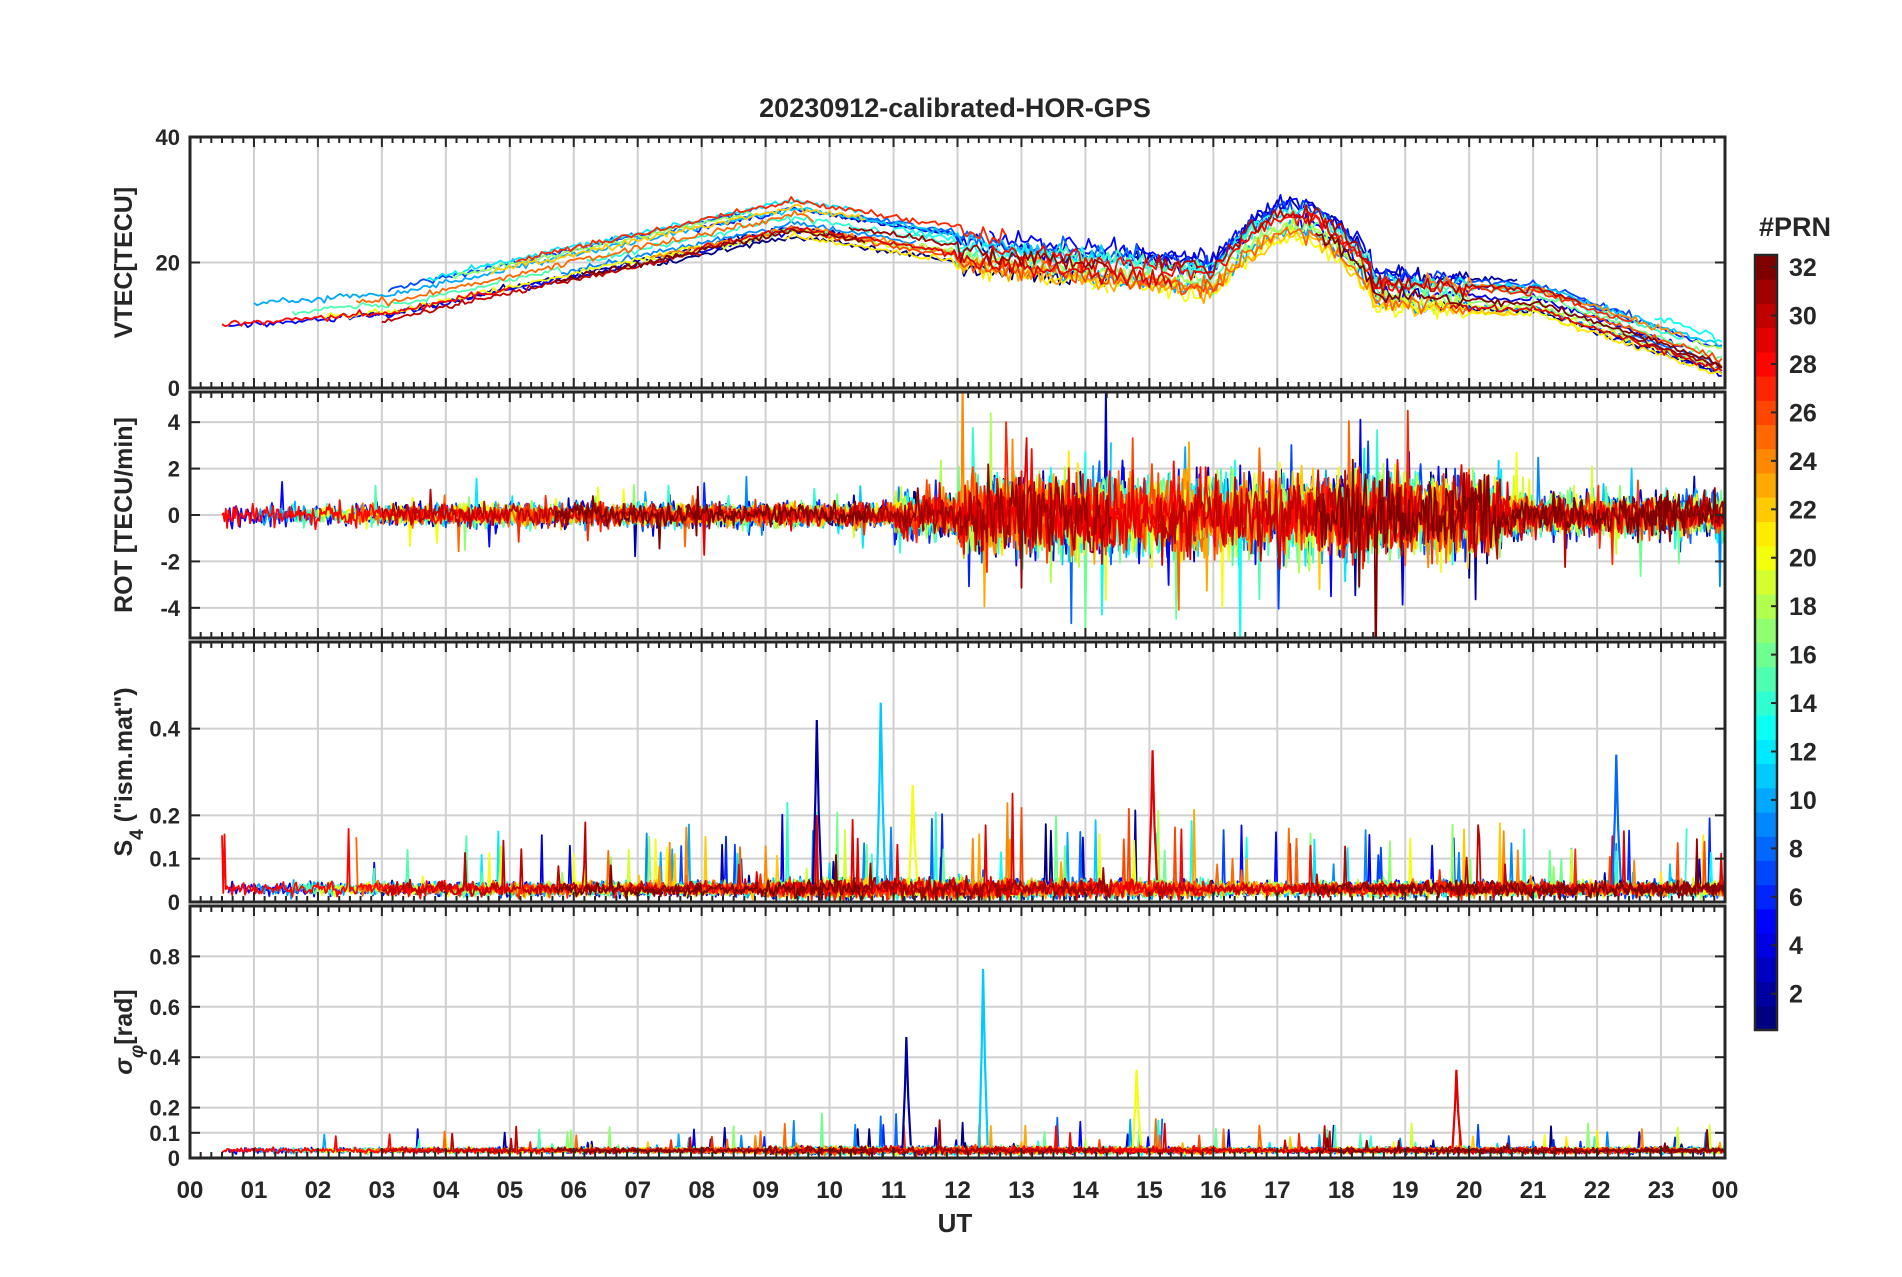 The height and width of the screenshot is (1277, 1902). Describe the element at coordinates (1803, 607) in the screenshot. I see `colorbar-tick-label: 18` at that location.